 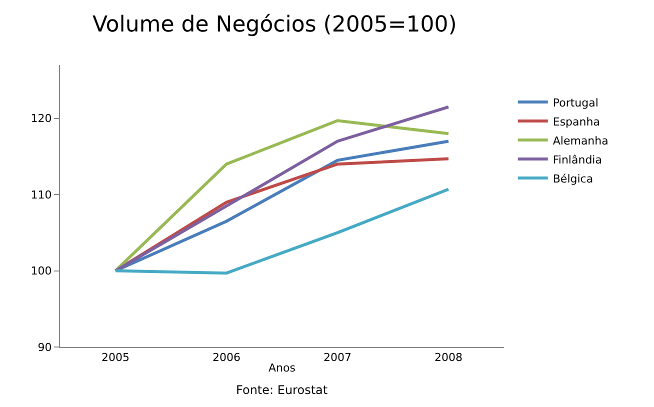 What do you see at coordinates (282, 231) in the screenshot?
I see `line-series` at bounding box center [282, 231].